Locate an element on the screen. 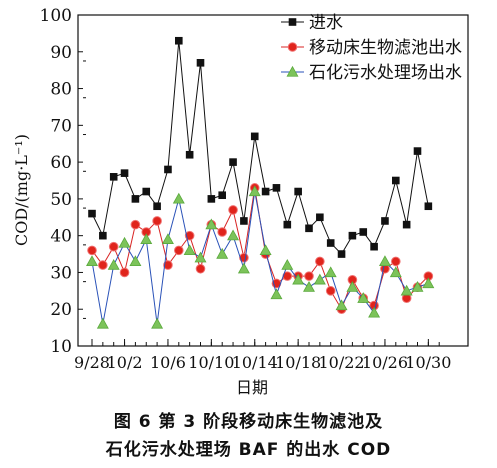  x-tick-label: 10/2 is located at coordinates (125, 362).